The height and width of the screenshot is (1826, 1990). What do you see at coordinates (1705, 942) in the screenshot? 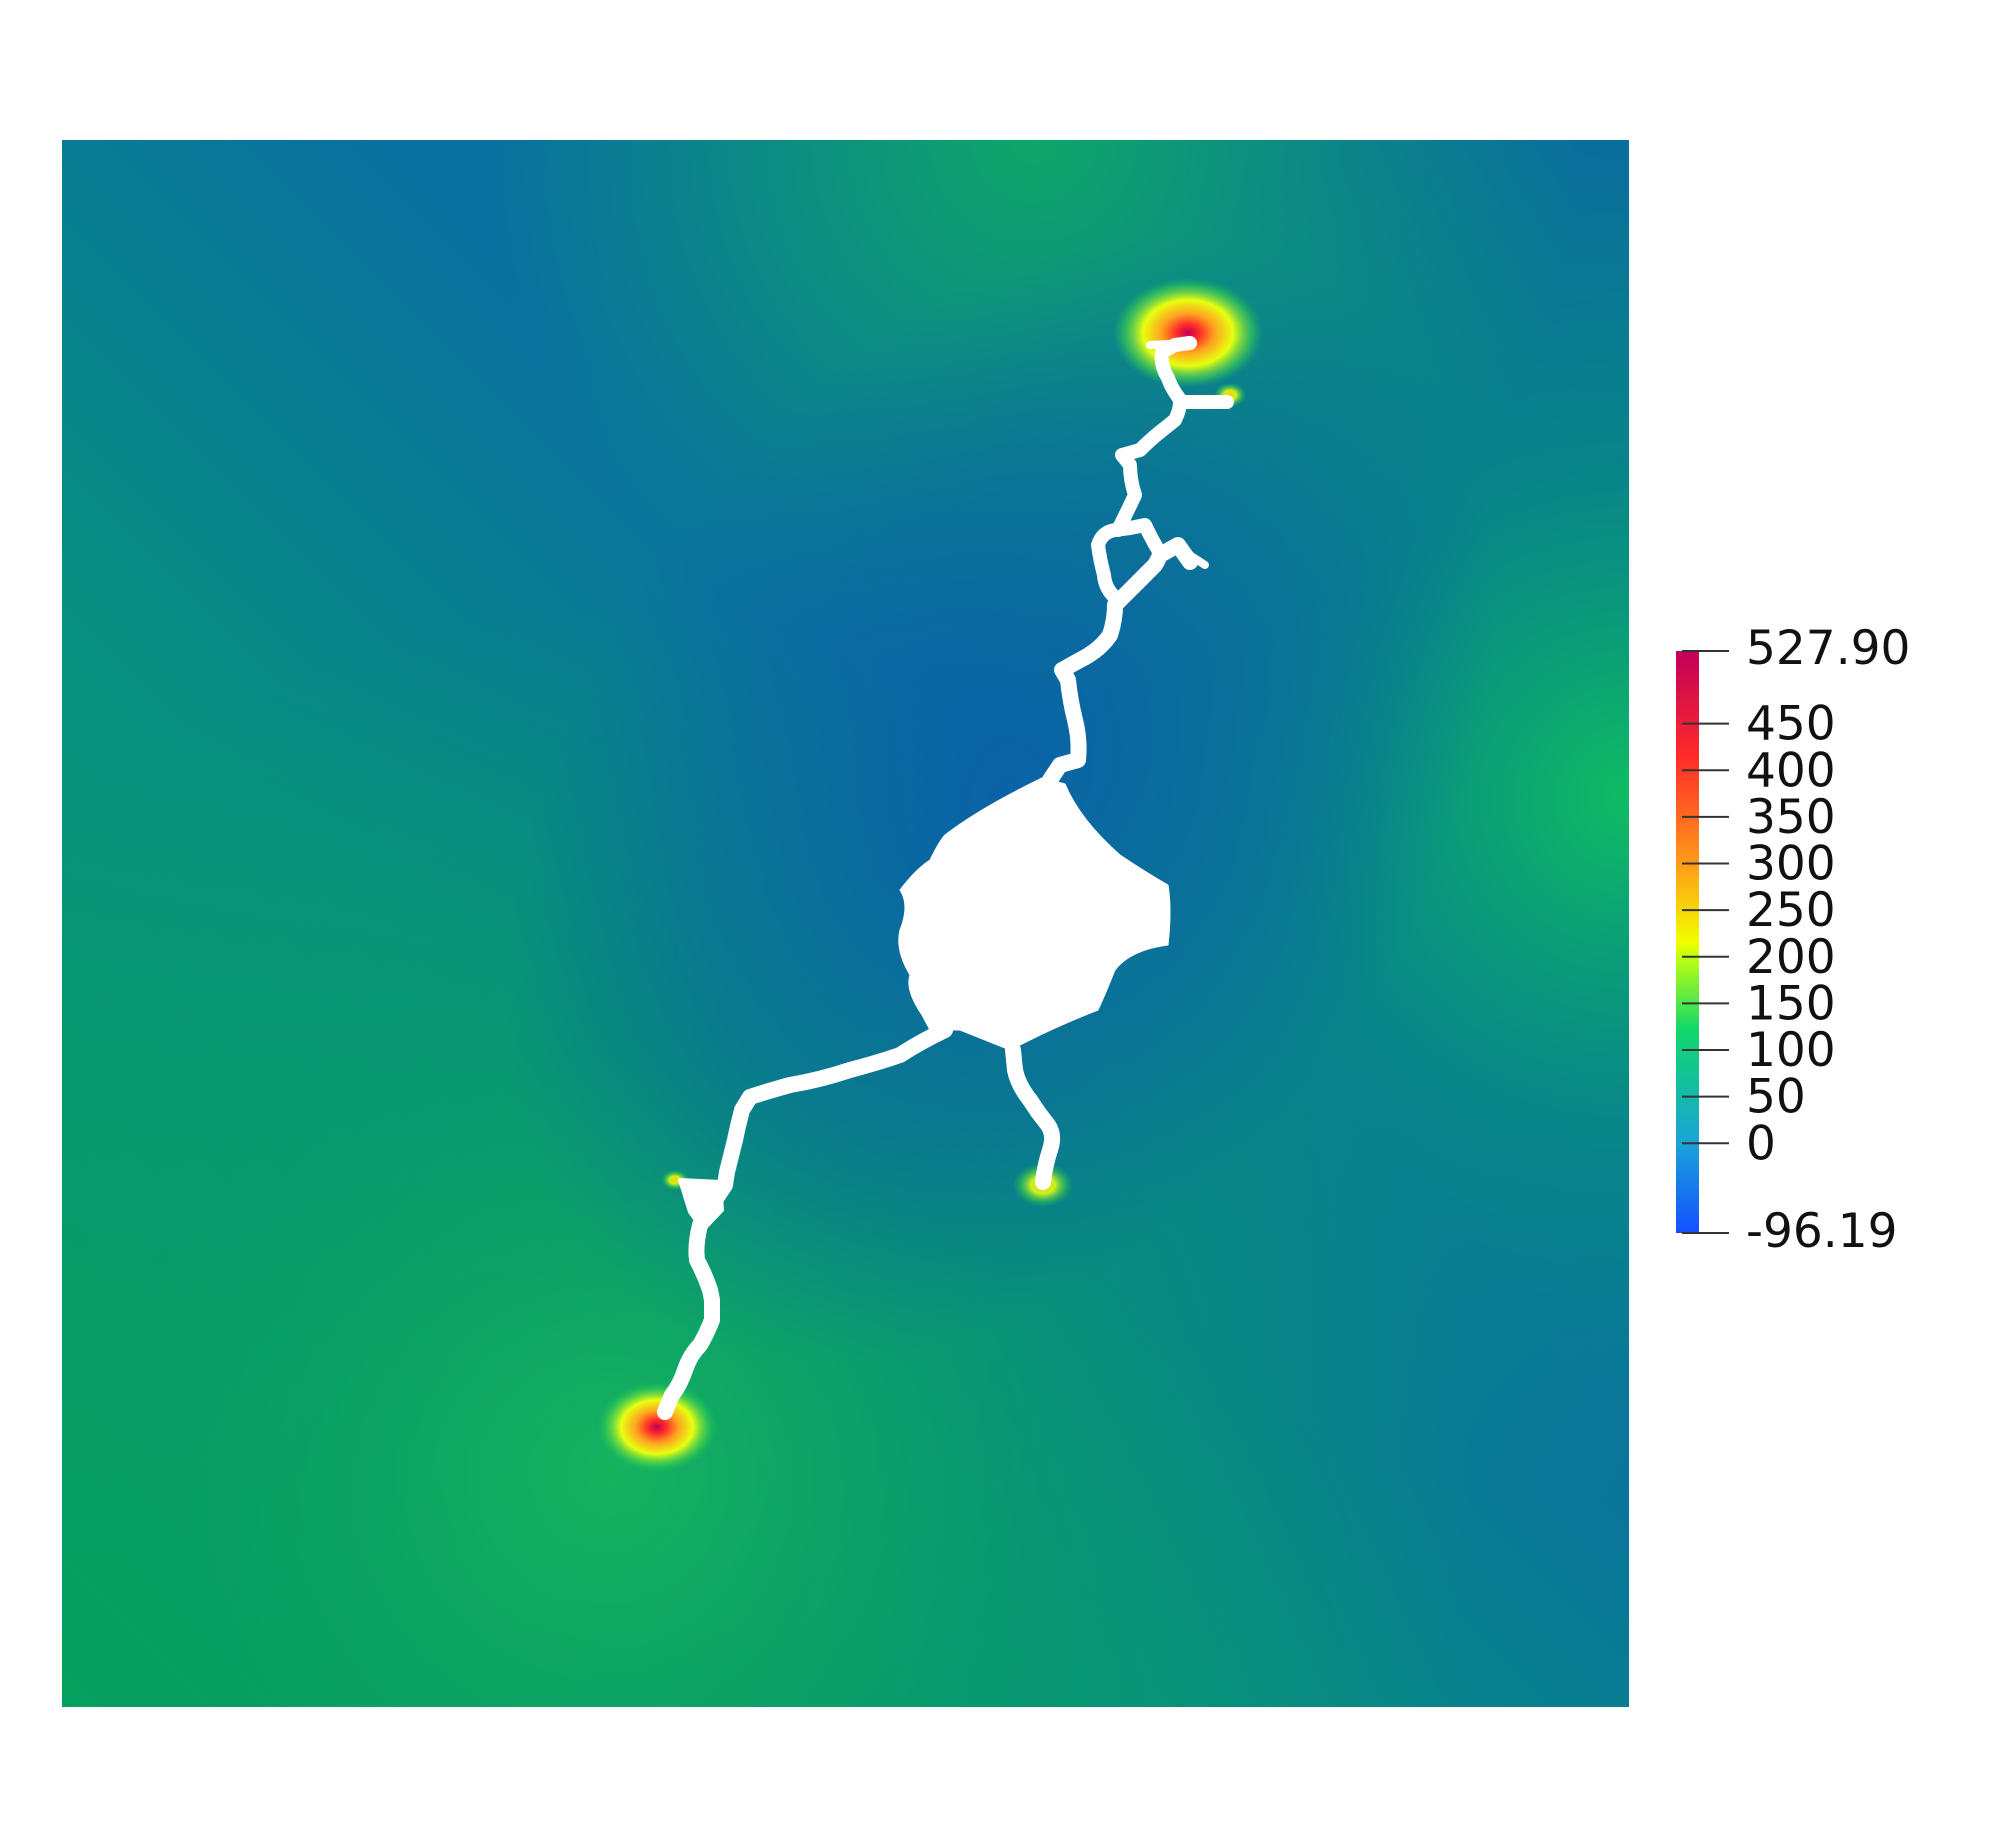
I see `colorbar-ticks` at bounding box center [1705, 942].